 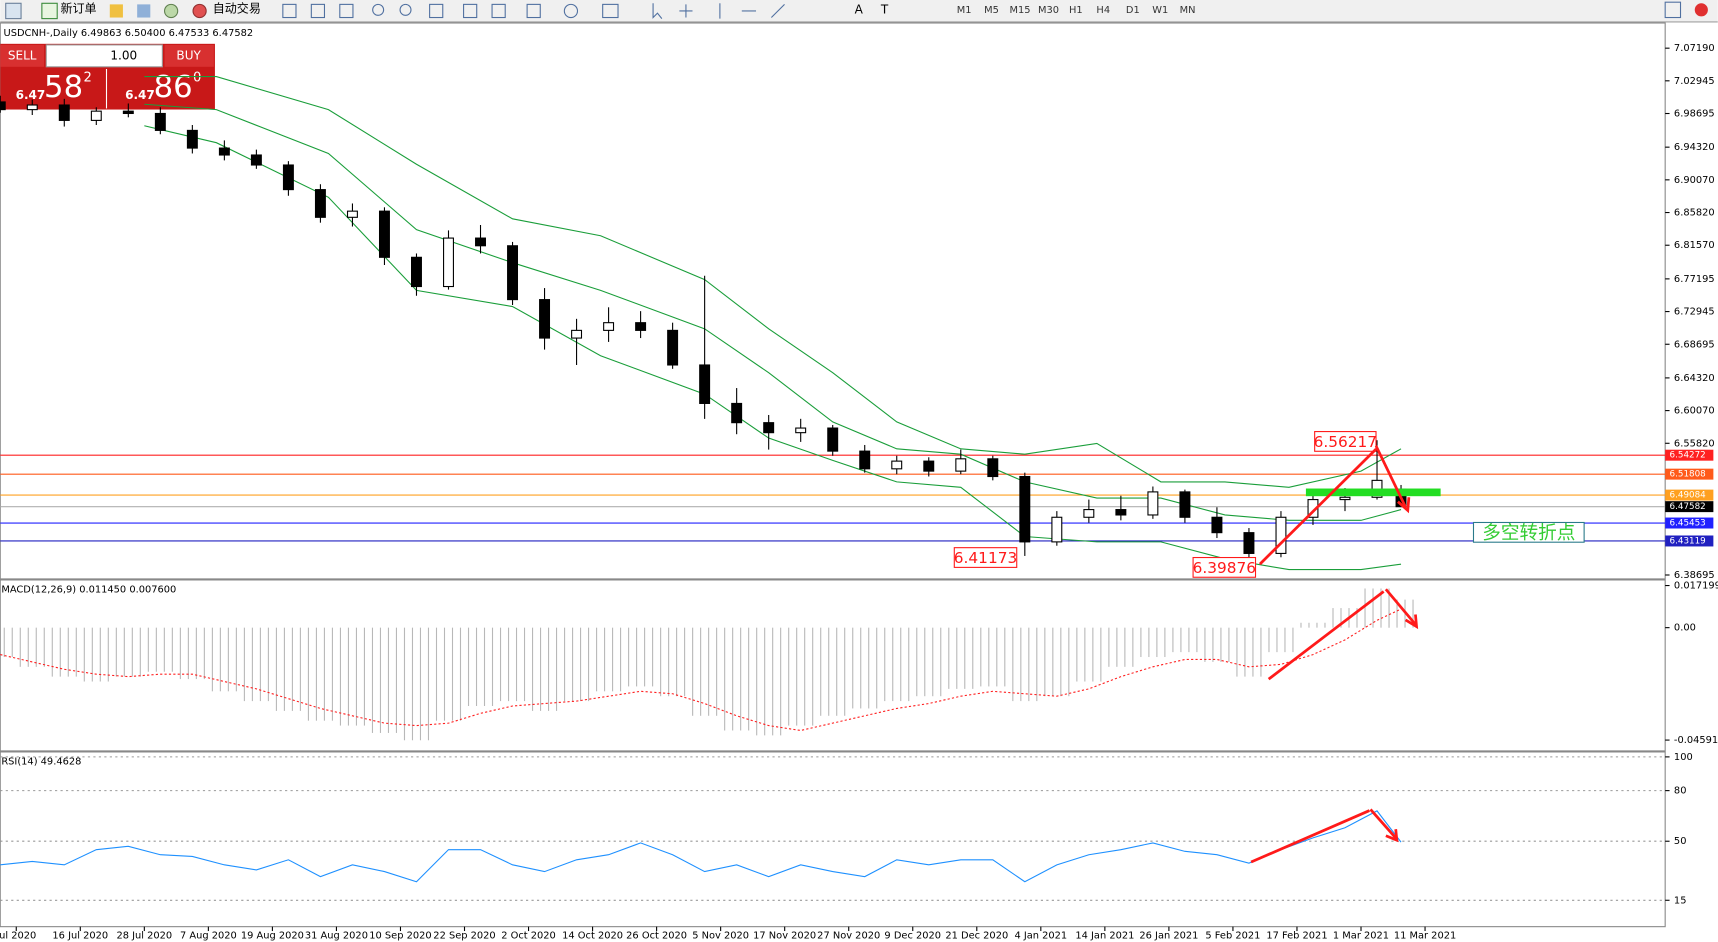 What do you see at coordinates (592, 935) in the screenshot?
I see `x-tick-label: 14 Oct 2020` at bounding box center [592, 935].